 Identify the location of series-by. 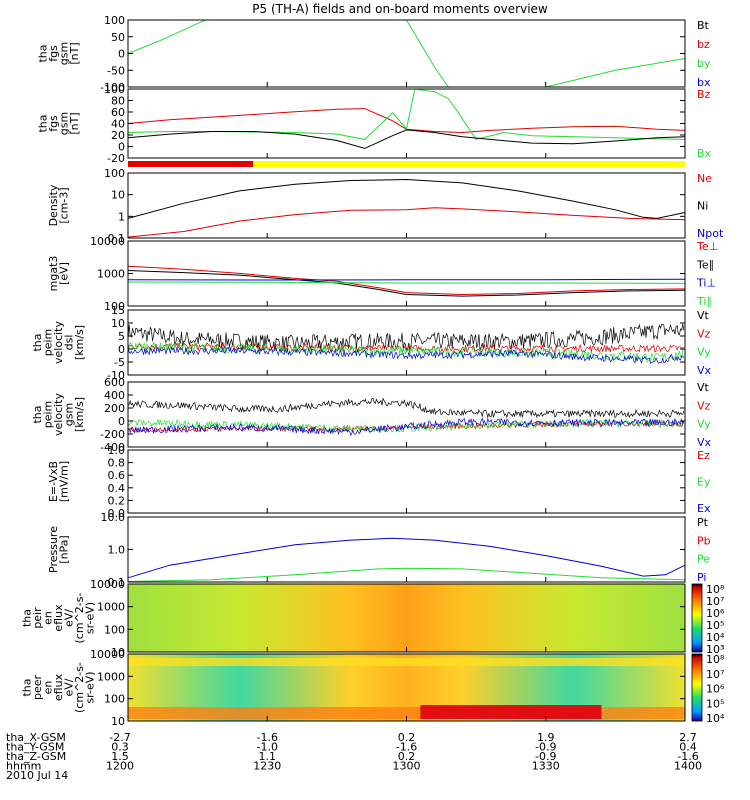
(406, 53).